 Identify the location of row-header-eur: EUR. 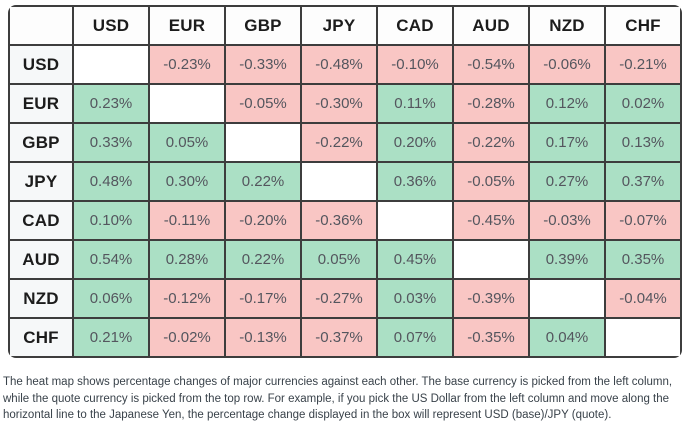
(41, 103).